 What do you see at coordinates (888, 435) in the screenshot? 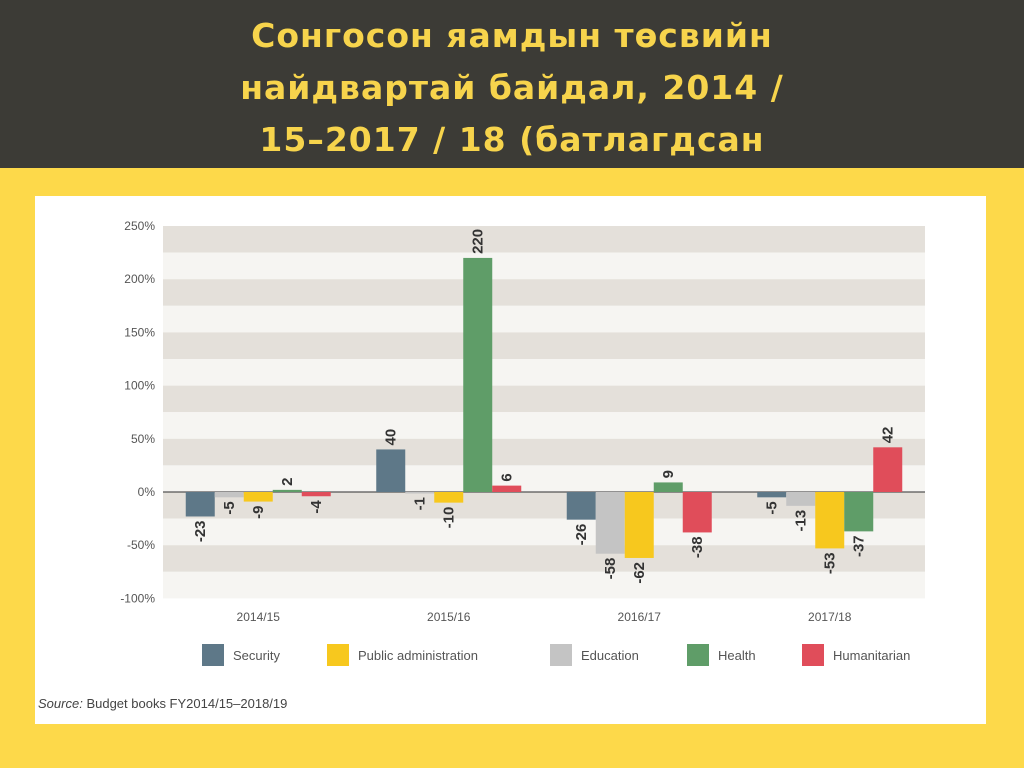
I see `data-label: 42` at bounding box center [888, 435].